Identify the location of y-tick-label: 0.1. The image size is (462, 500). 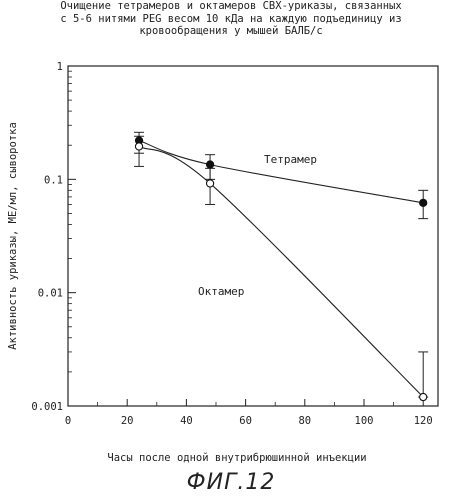
(53, 180).